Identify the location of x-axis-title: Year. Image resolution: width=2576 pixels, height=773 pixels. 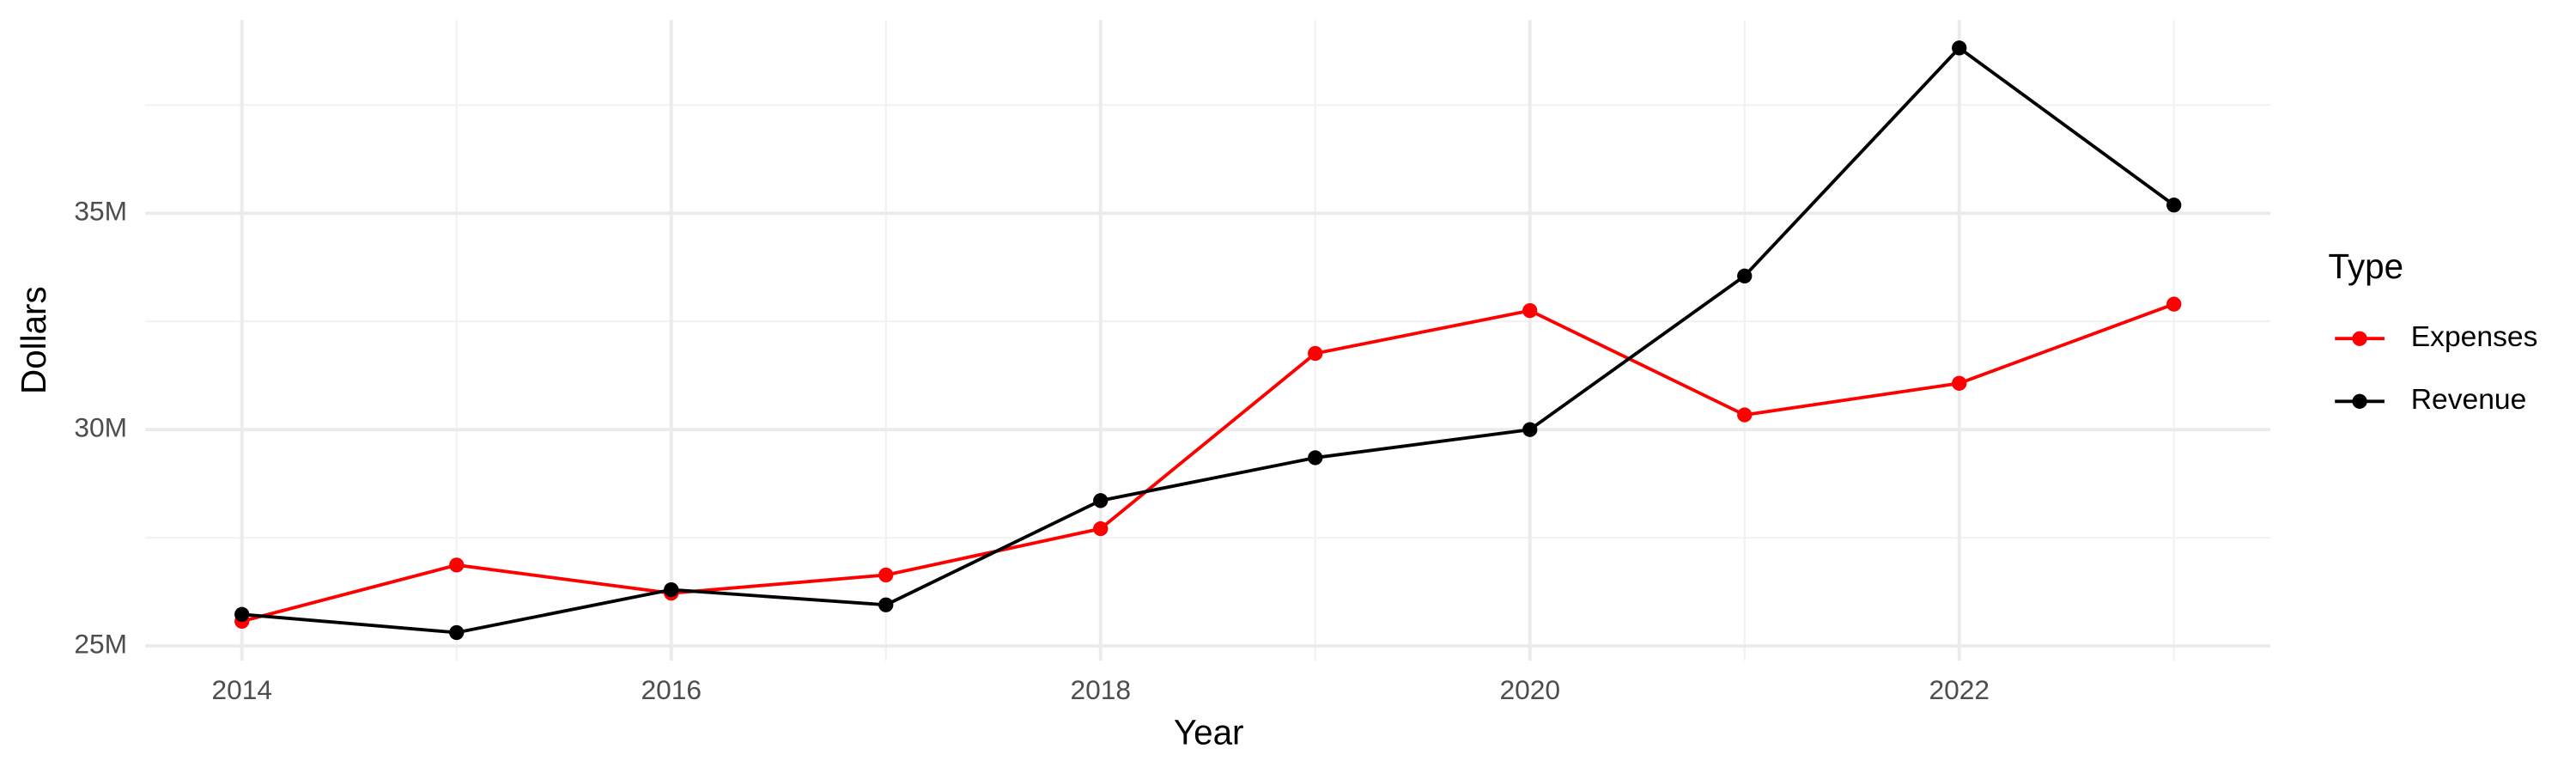
(1209, 732).